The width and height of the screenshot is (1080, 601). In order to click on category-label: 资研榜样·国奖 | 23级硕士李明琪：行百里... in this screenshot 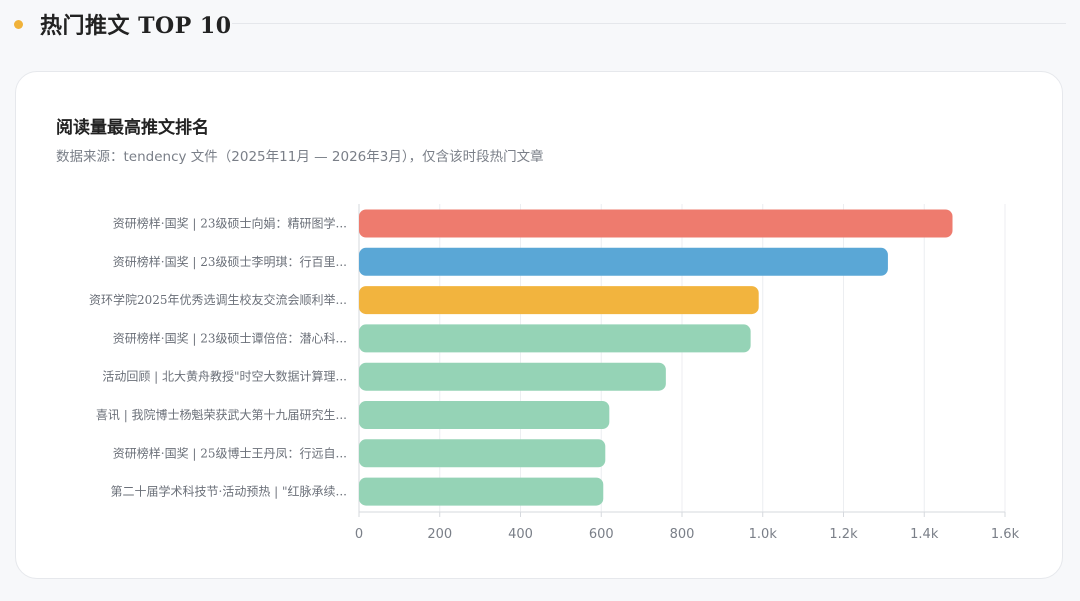, I will do `click(230, 261)`.